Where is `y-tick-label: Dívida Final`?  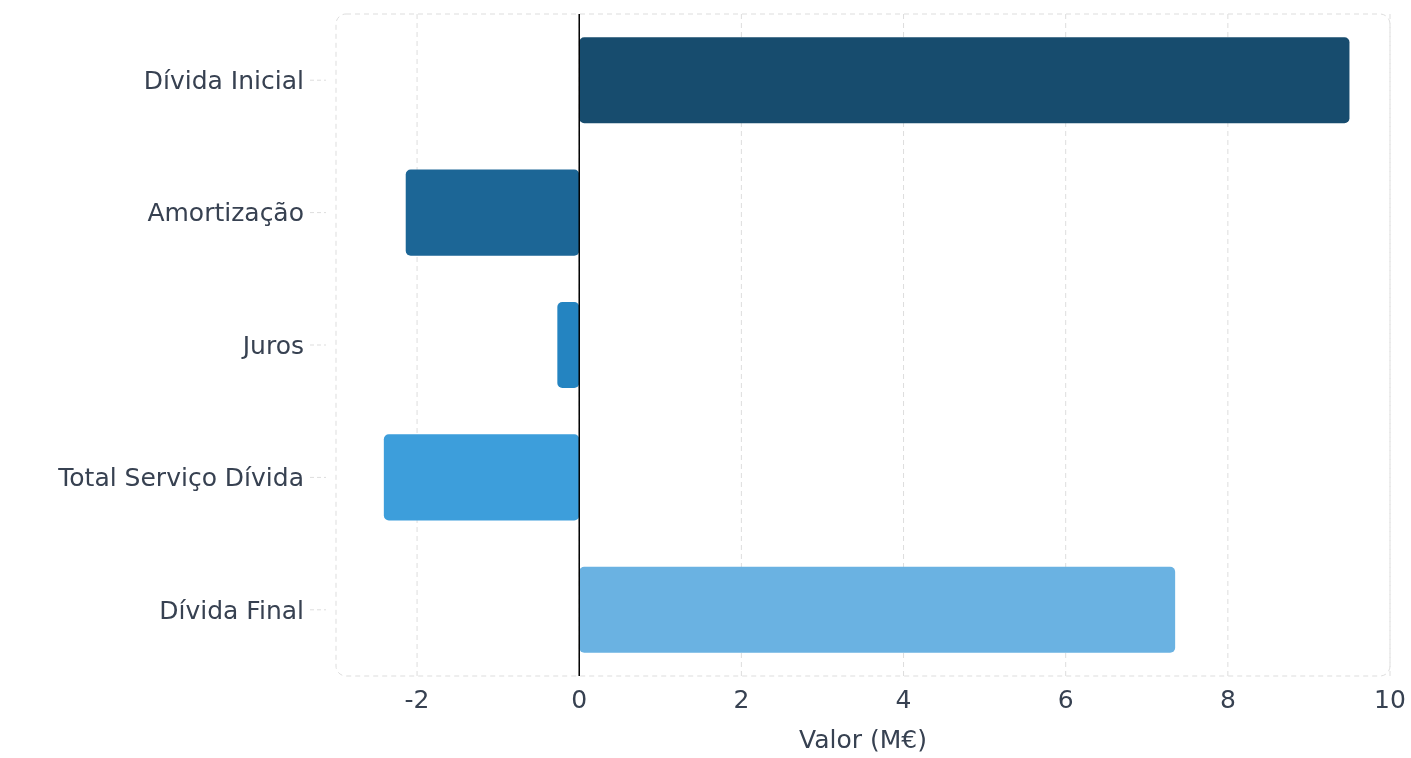
y-tick-label: Dívida Final is located at coordinates (231, 610).